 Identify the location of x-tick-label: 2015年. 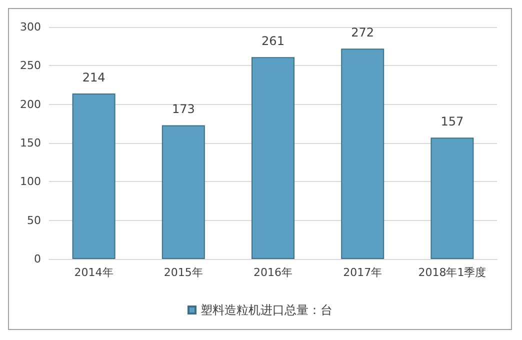
(183, 272).